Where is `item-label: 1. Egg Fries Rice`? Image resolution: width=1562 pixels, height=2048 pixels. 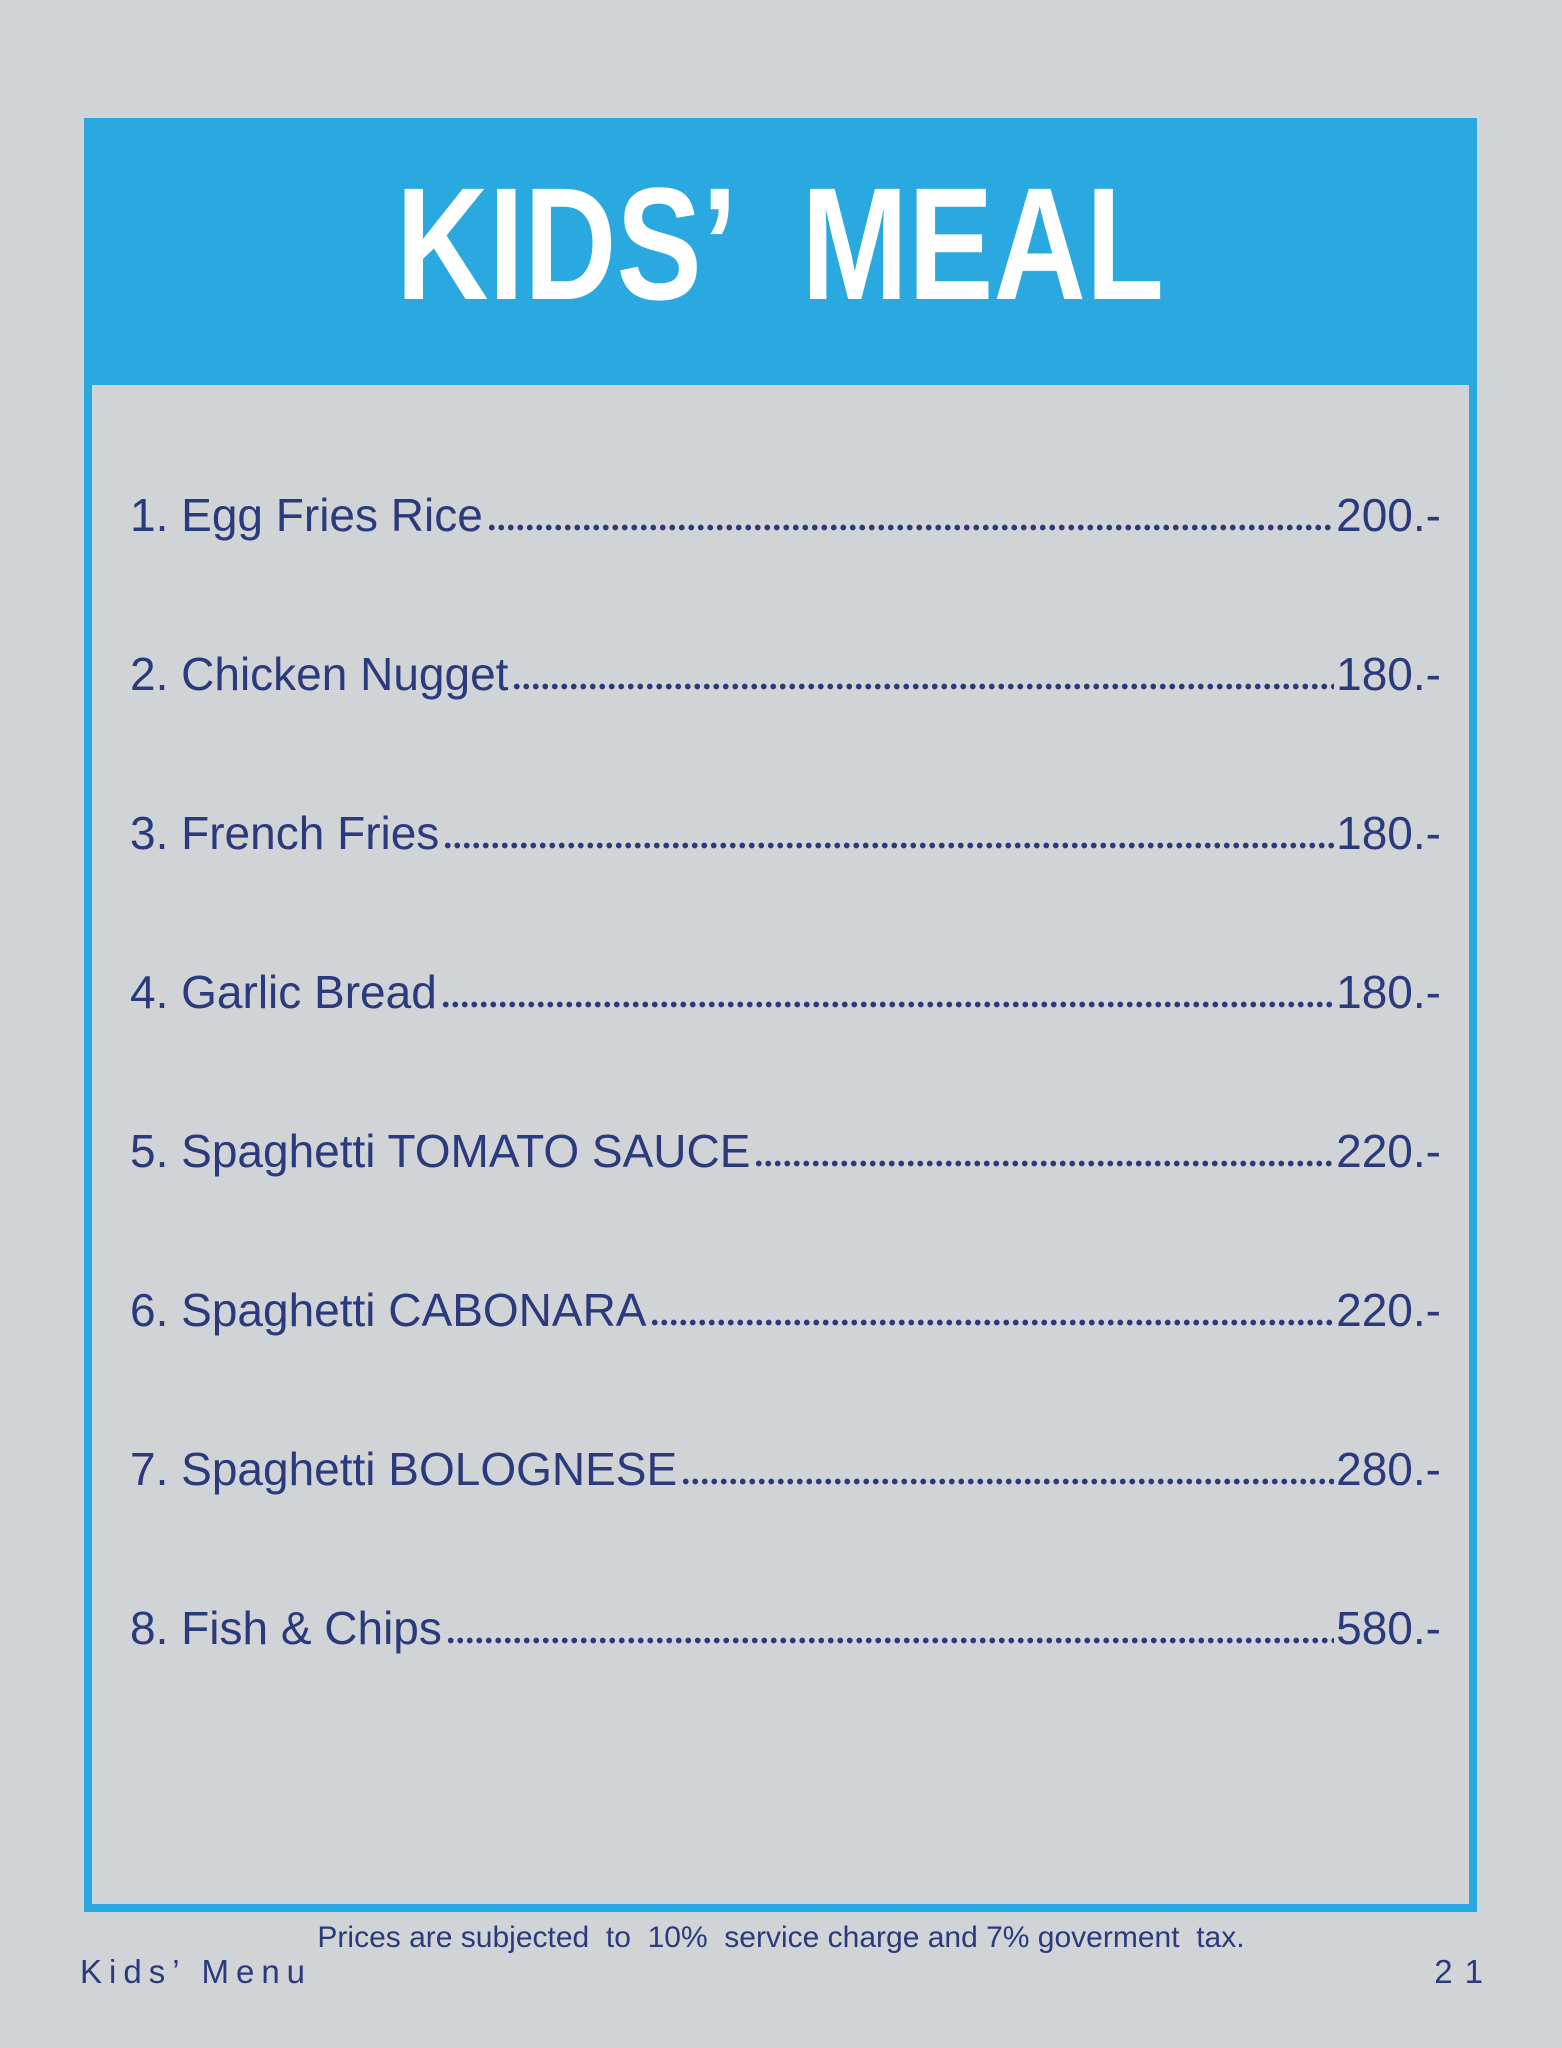
item-label: 1. Egg Fries Rice is located at coordinates (306, 515).